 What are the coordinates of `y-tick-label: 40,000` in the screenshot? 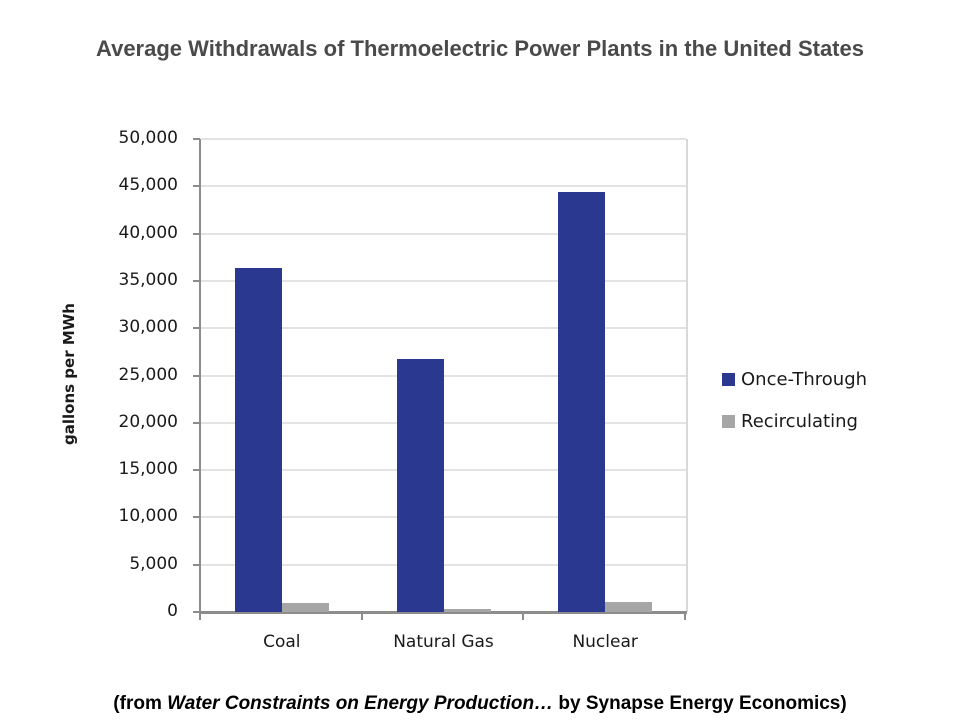 It's located at (148, 232).